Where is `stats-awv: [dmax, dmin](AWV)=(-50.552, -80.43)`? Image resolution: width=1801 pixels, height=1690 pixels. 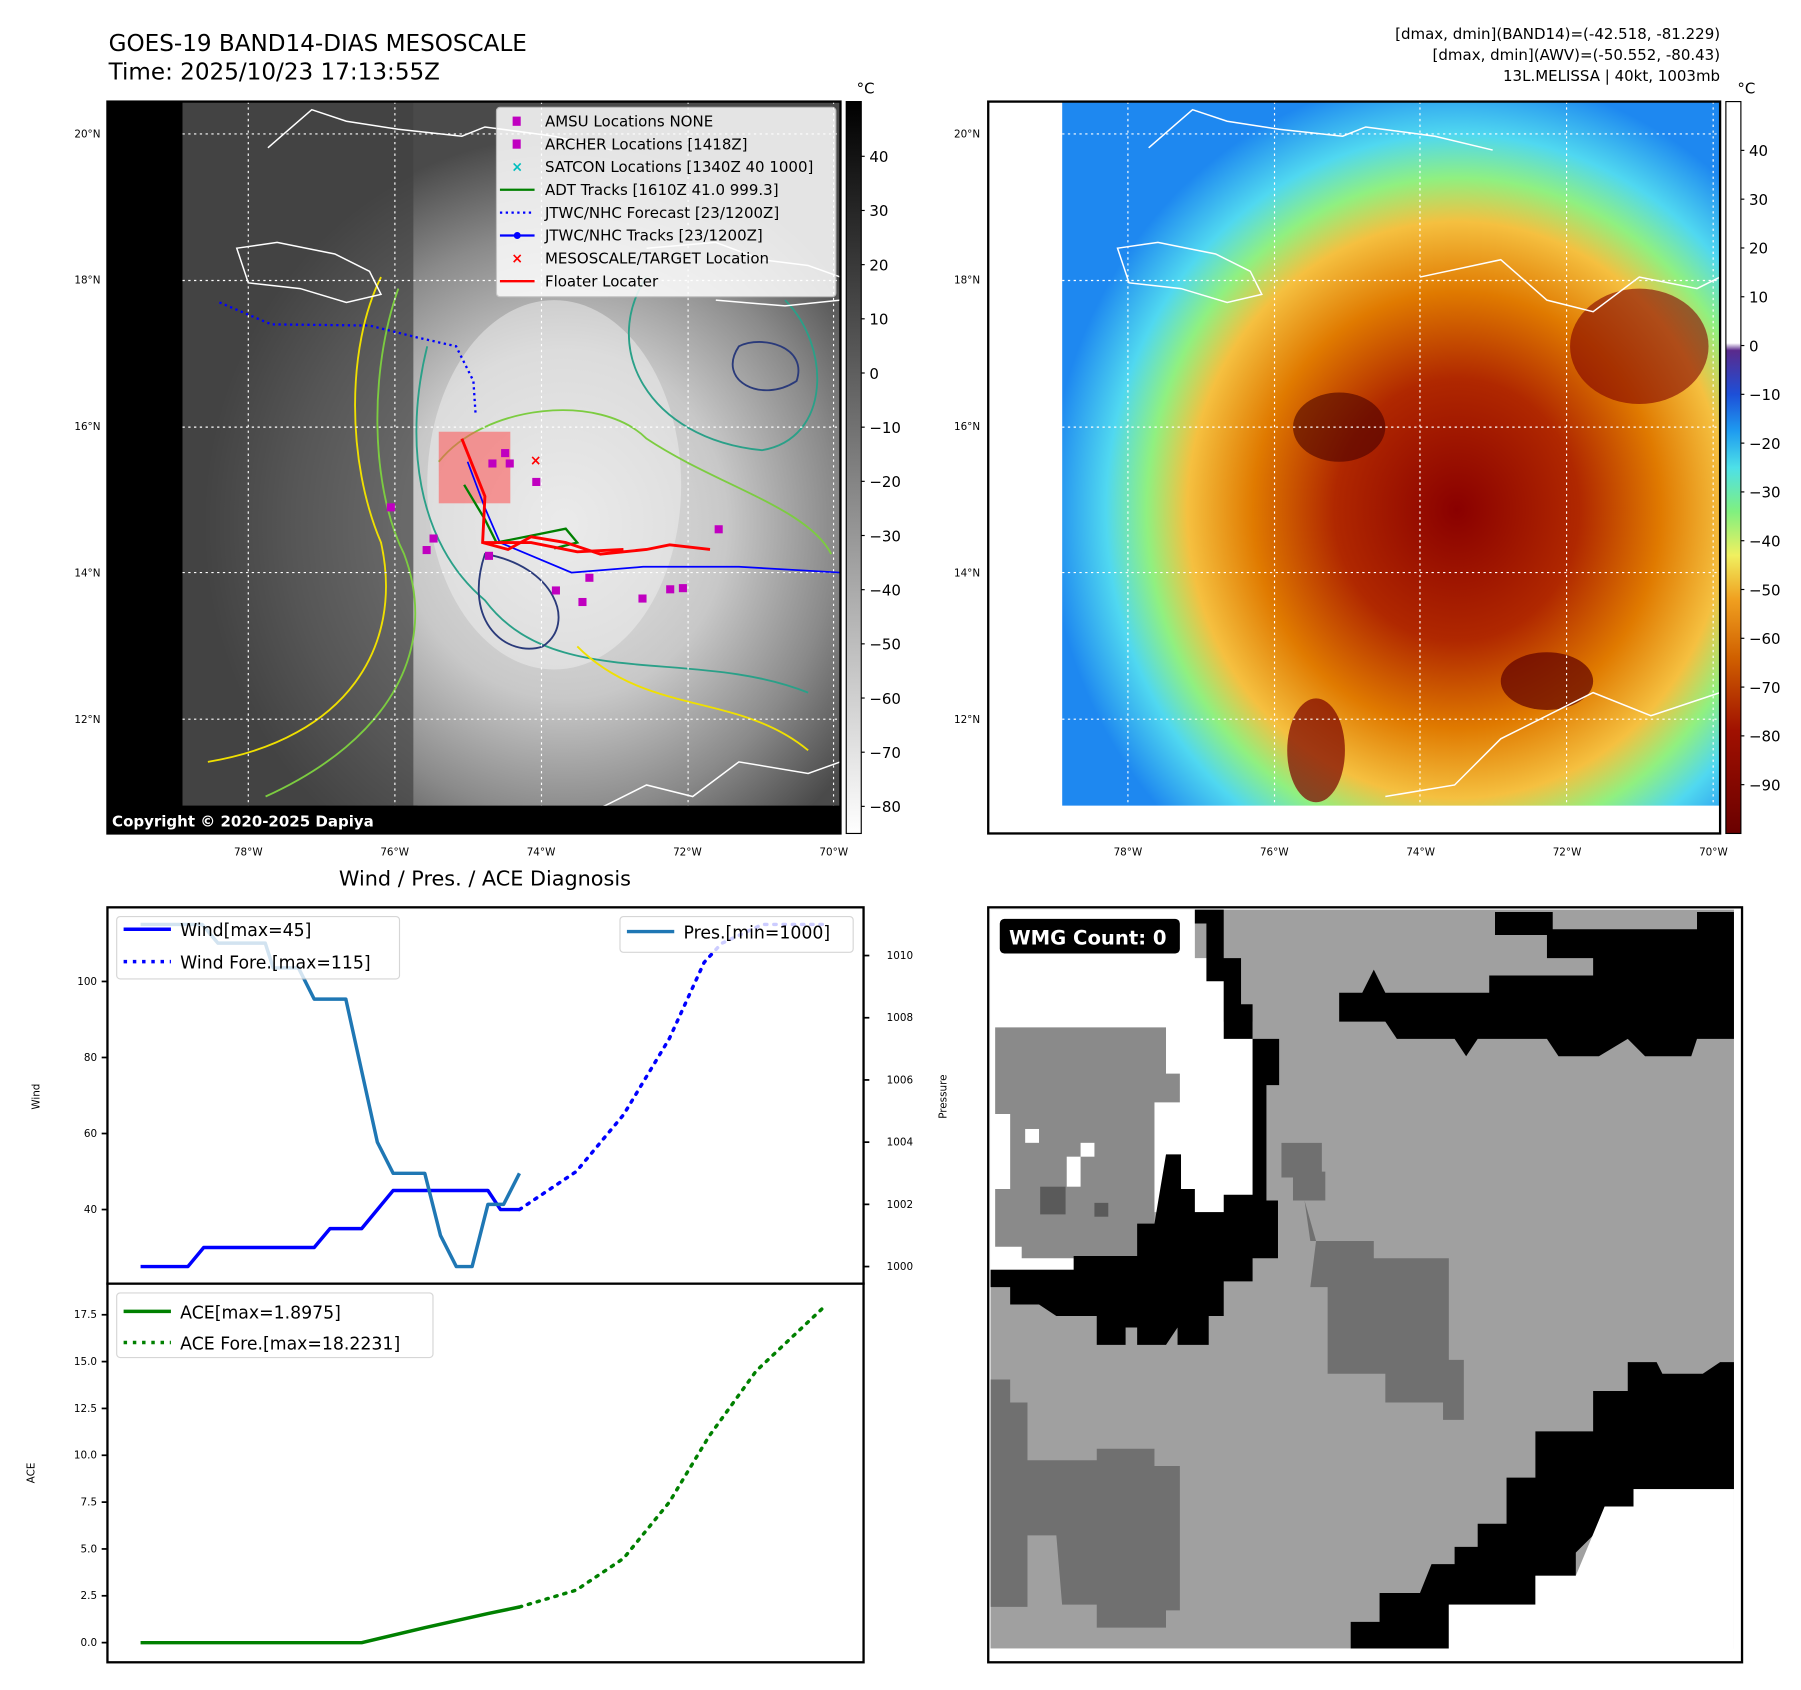 stats-awv: [dmax, dmin](AWV)=(-50.552, -80.43) is located at coordinates (1577, 55).